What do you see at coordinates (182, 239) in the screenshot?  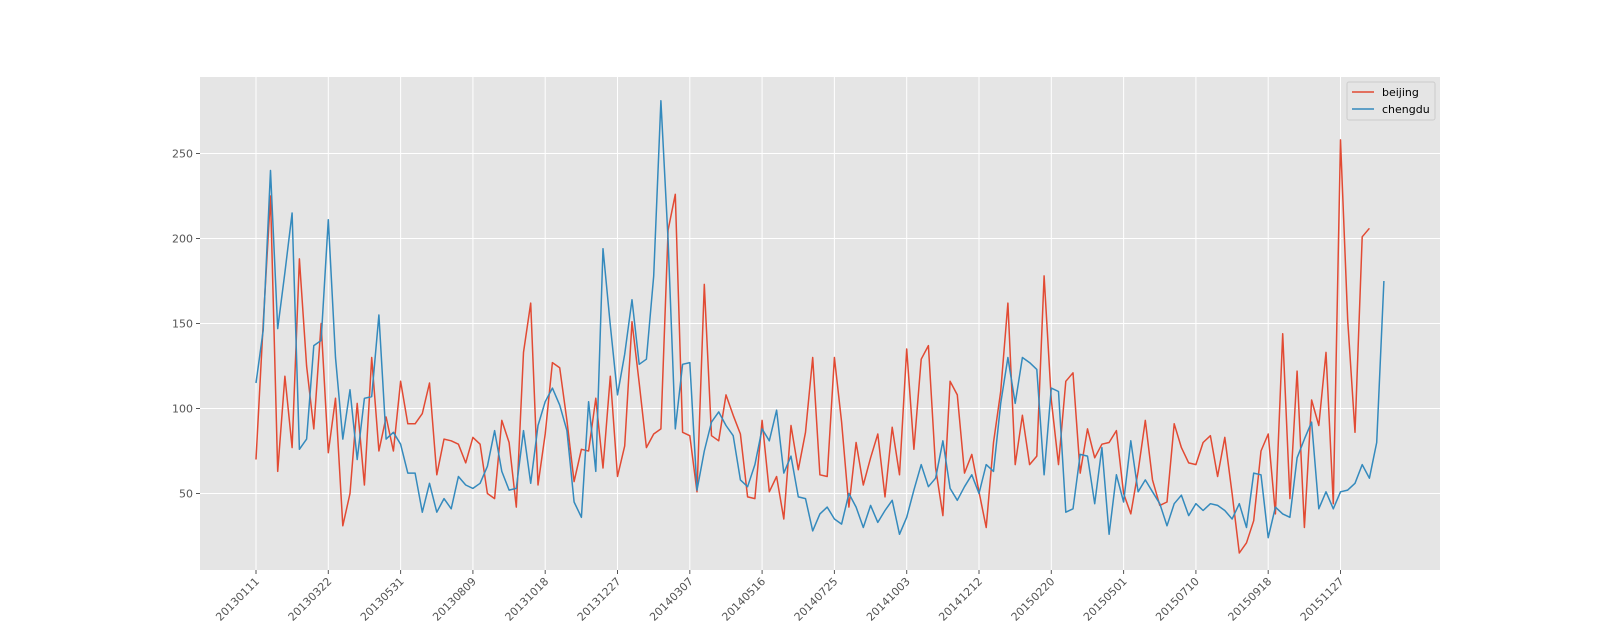 I see `y-tick-label: 200` at bounding box center [182, 239].